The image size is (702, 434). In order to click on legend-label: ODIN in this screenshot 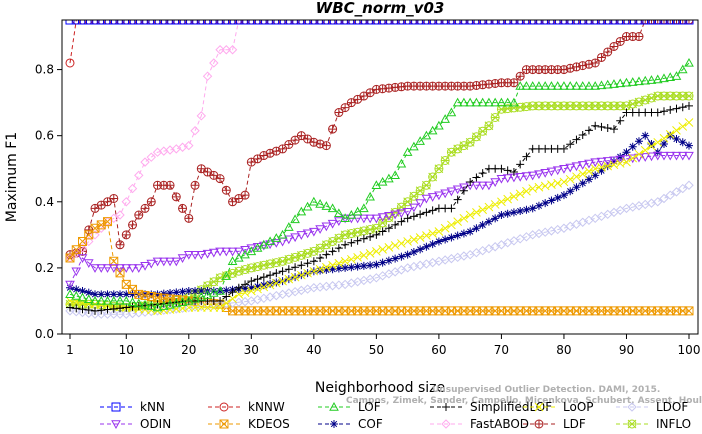, I will do `click(155, 424)`.